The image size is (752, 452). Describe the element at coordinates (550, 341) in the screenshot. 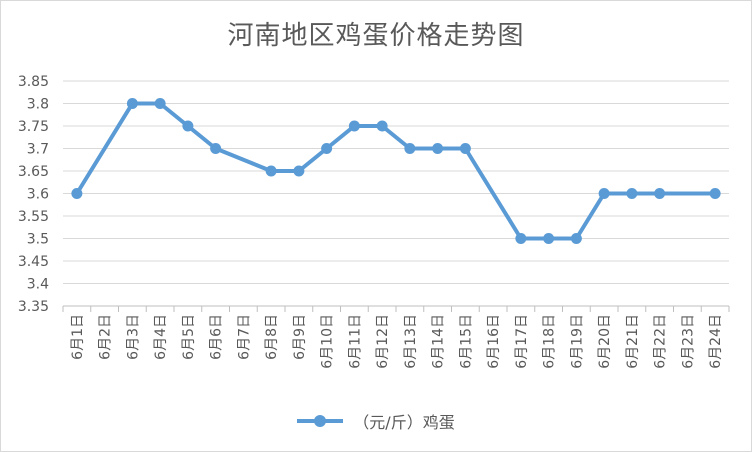

I see `x-tick-label: 6月18日` at that location.